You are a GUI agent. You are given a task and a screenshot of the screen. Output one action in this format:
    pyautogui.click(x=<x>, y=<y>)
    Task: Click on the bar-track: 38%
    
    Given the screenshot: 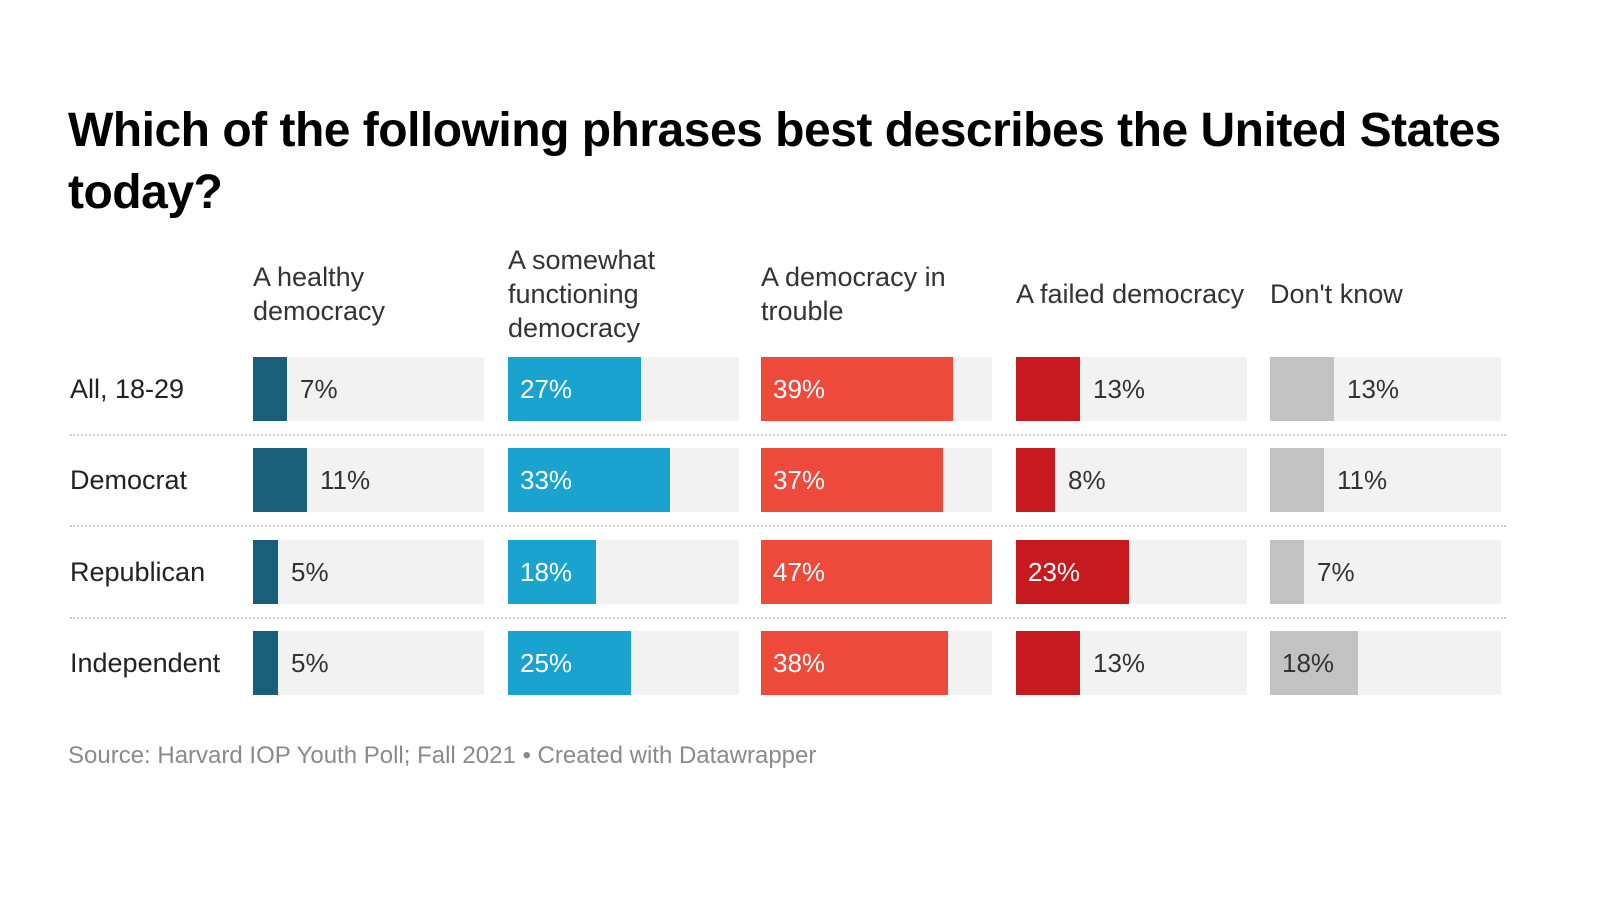 What is the action you would take?
    pyautogui.click(x=876, y=663)
    